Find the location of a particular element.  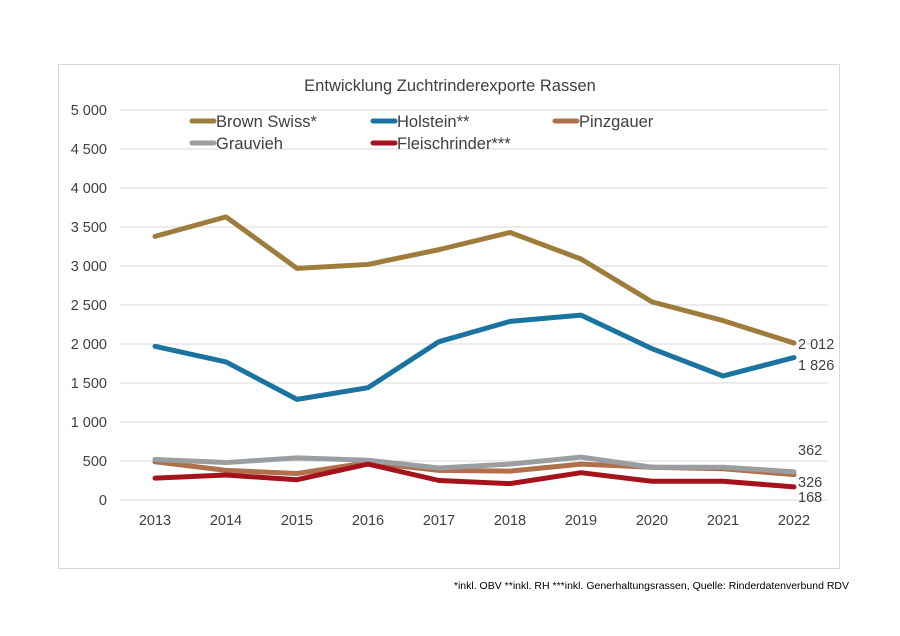

x-tick-label: 2017 is located at coordinates (439, 521).